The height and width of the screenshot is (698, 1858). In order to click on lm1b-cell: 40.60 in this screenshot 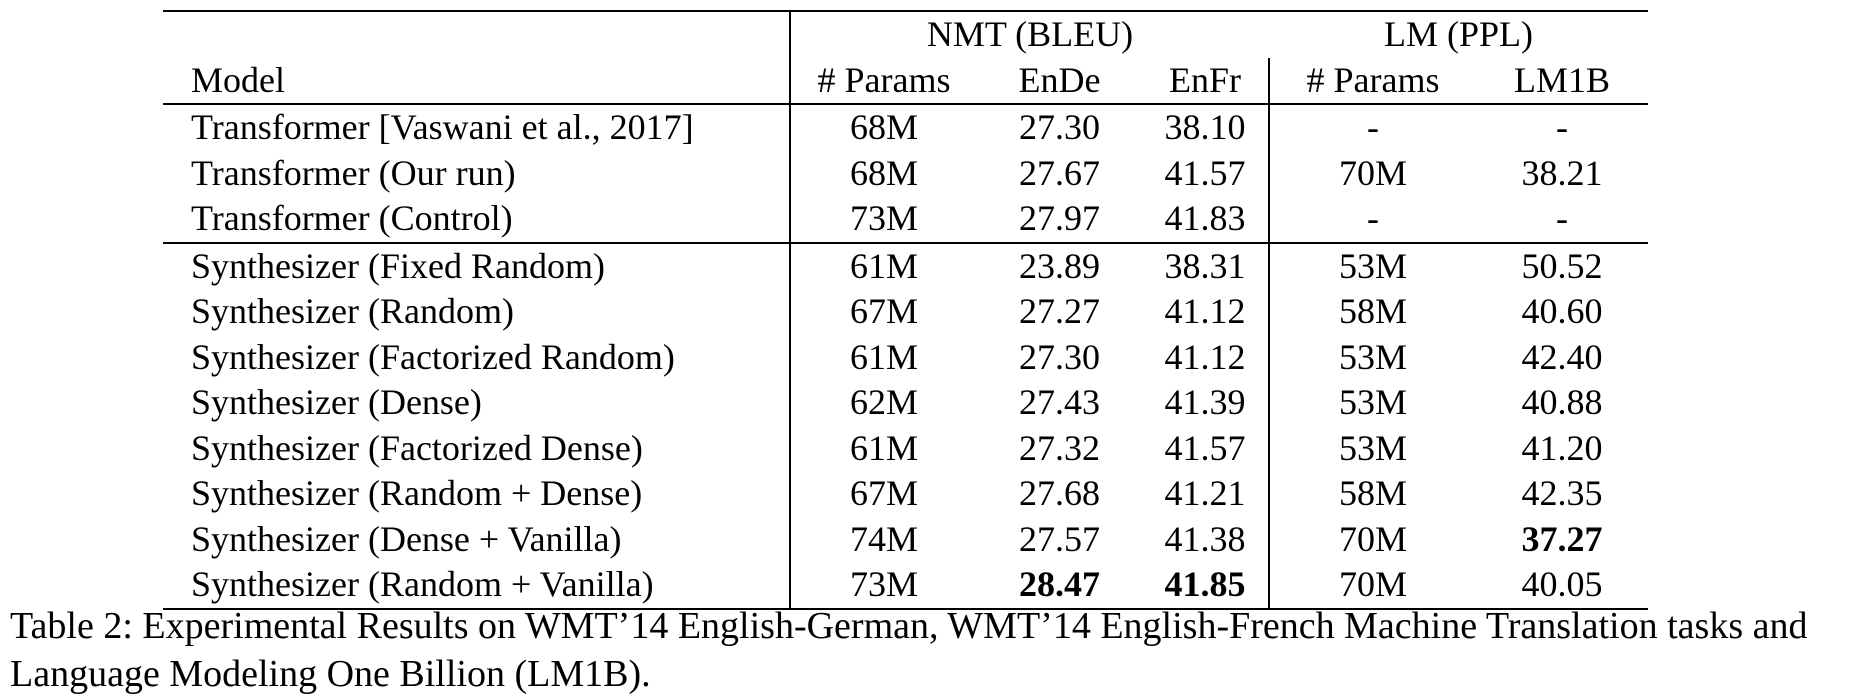, I will do `click(1562, 311)`.